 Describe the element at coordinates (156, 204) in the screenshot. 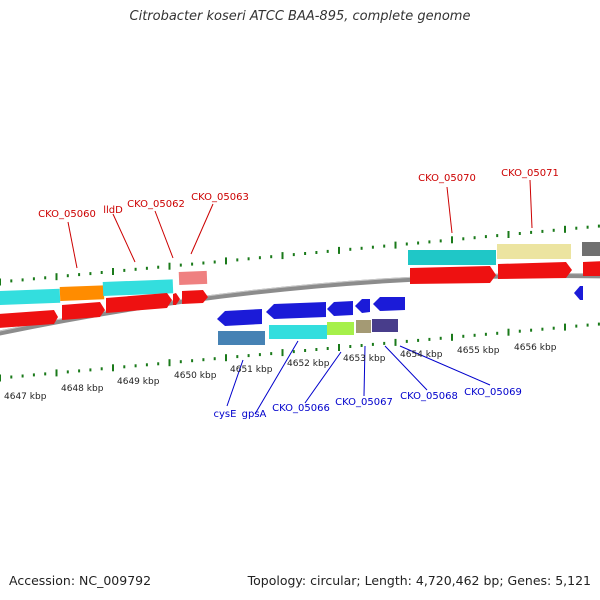

I see `gene-label: CKO_05062` at that location.